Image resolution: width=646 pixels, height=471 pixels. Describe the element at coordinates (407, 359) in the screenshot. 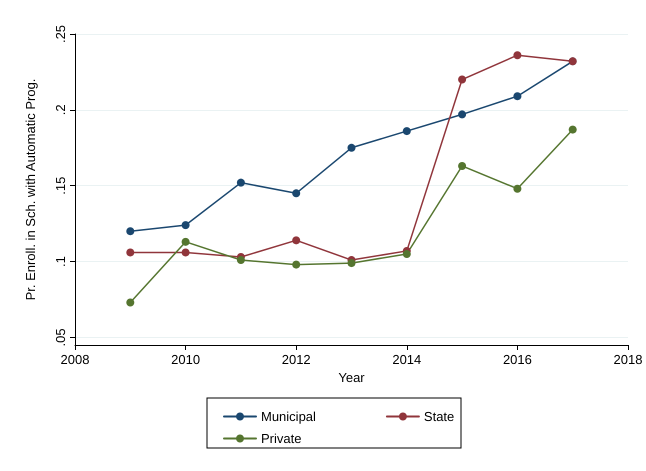

I see `x-tick-label: 2014` at that location.